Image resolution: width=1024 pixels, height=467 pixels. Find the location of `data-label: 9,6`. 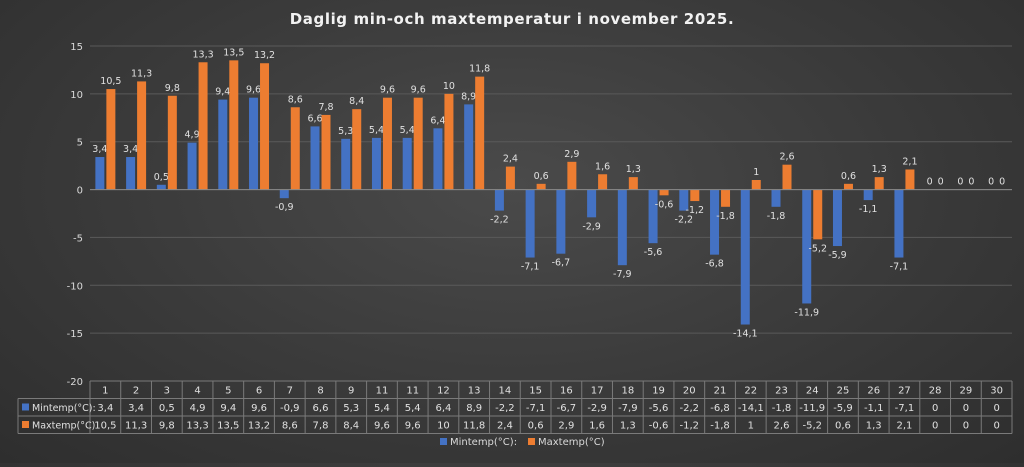

data-label: 9,6 is located at coordinates (387, 90).